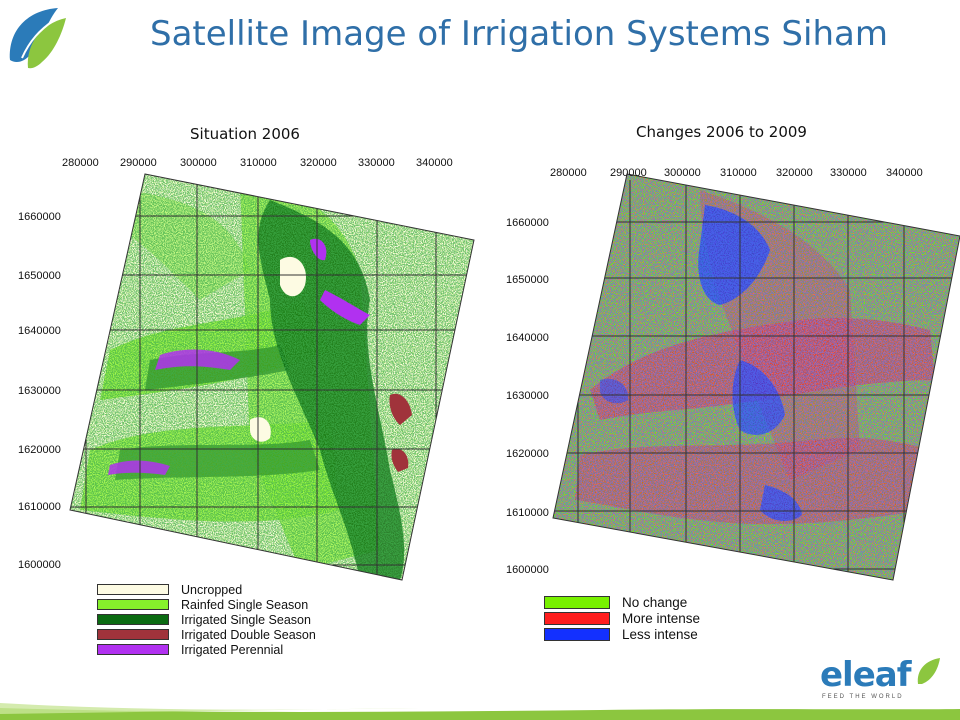  Describe the element at coordinates (527, 280) in the screenshot. I see `right-y-tick: 1650000` at that location.